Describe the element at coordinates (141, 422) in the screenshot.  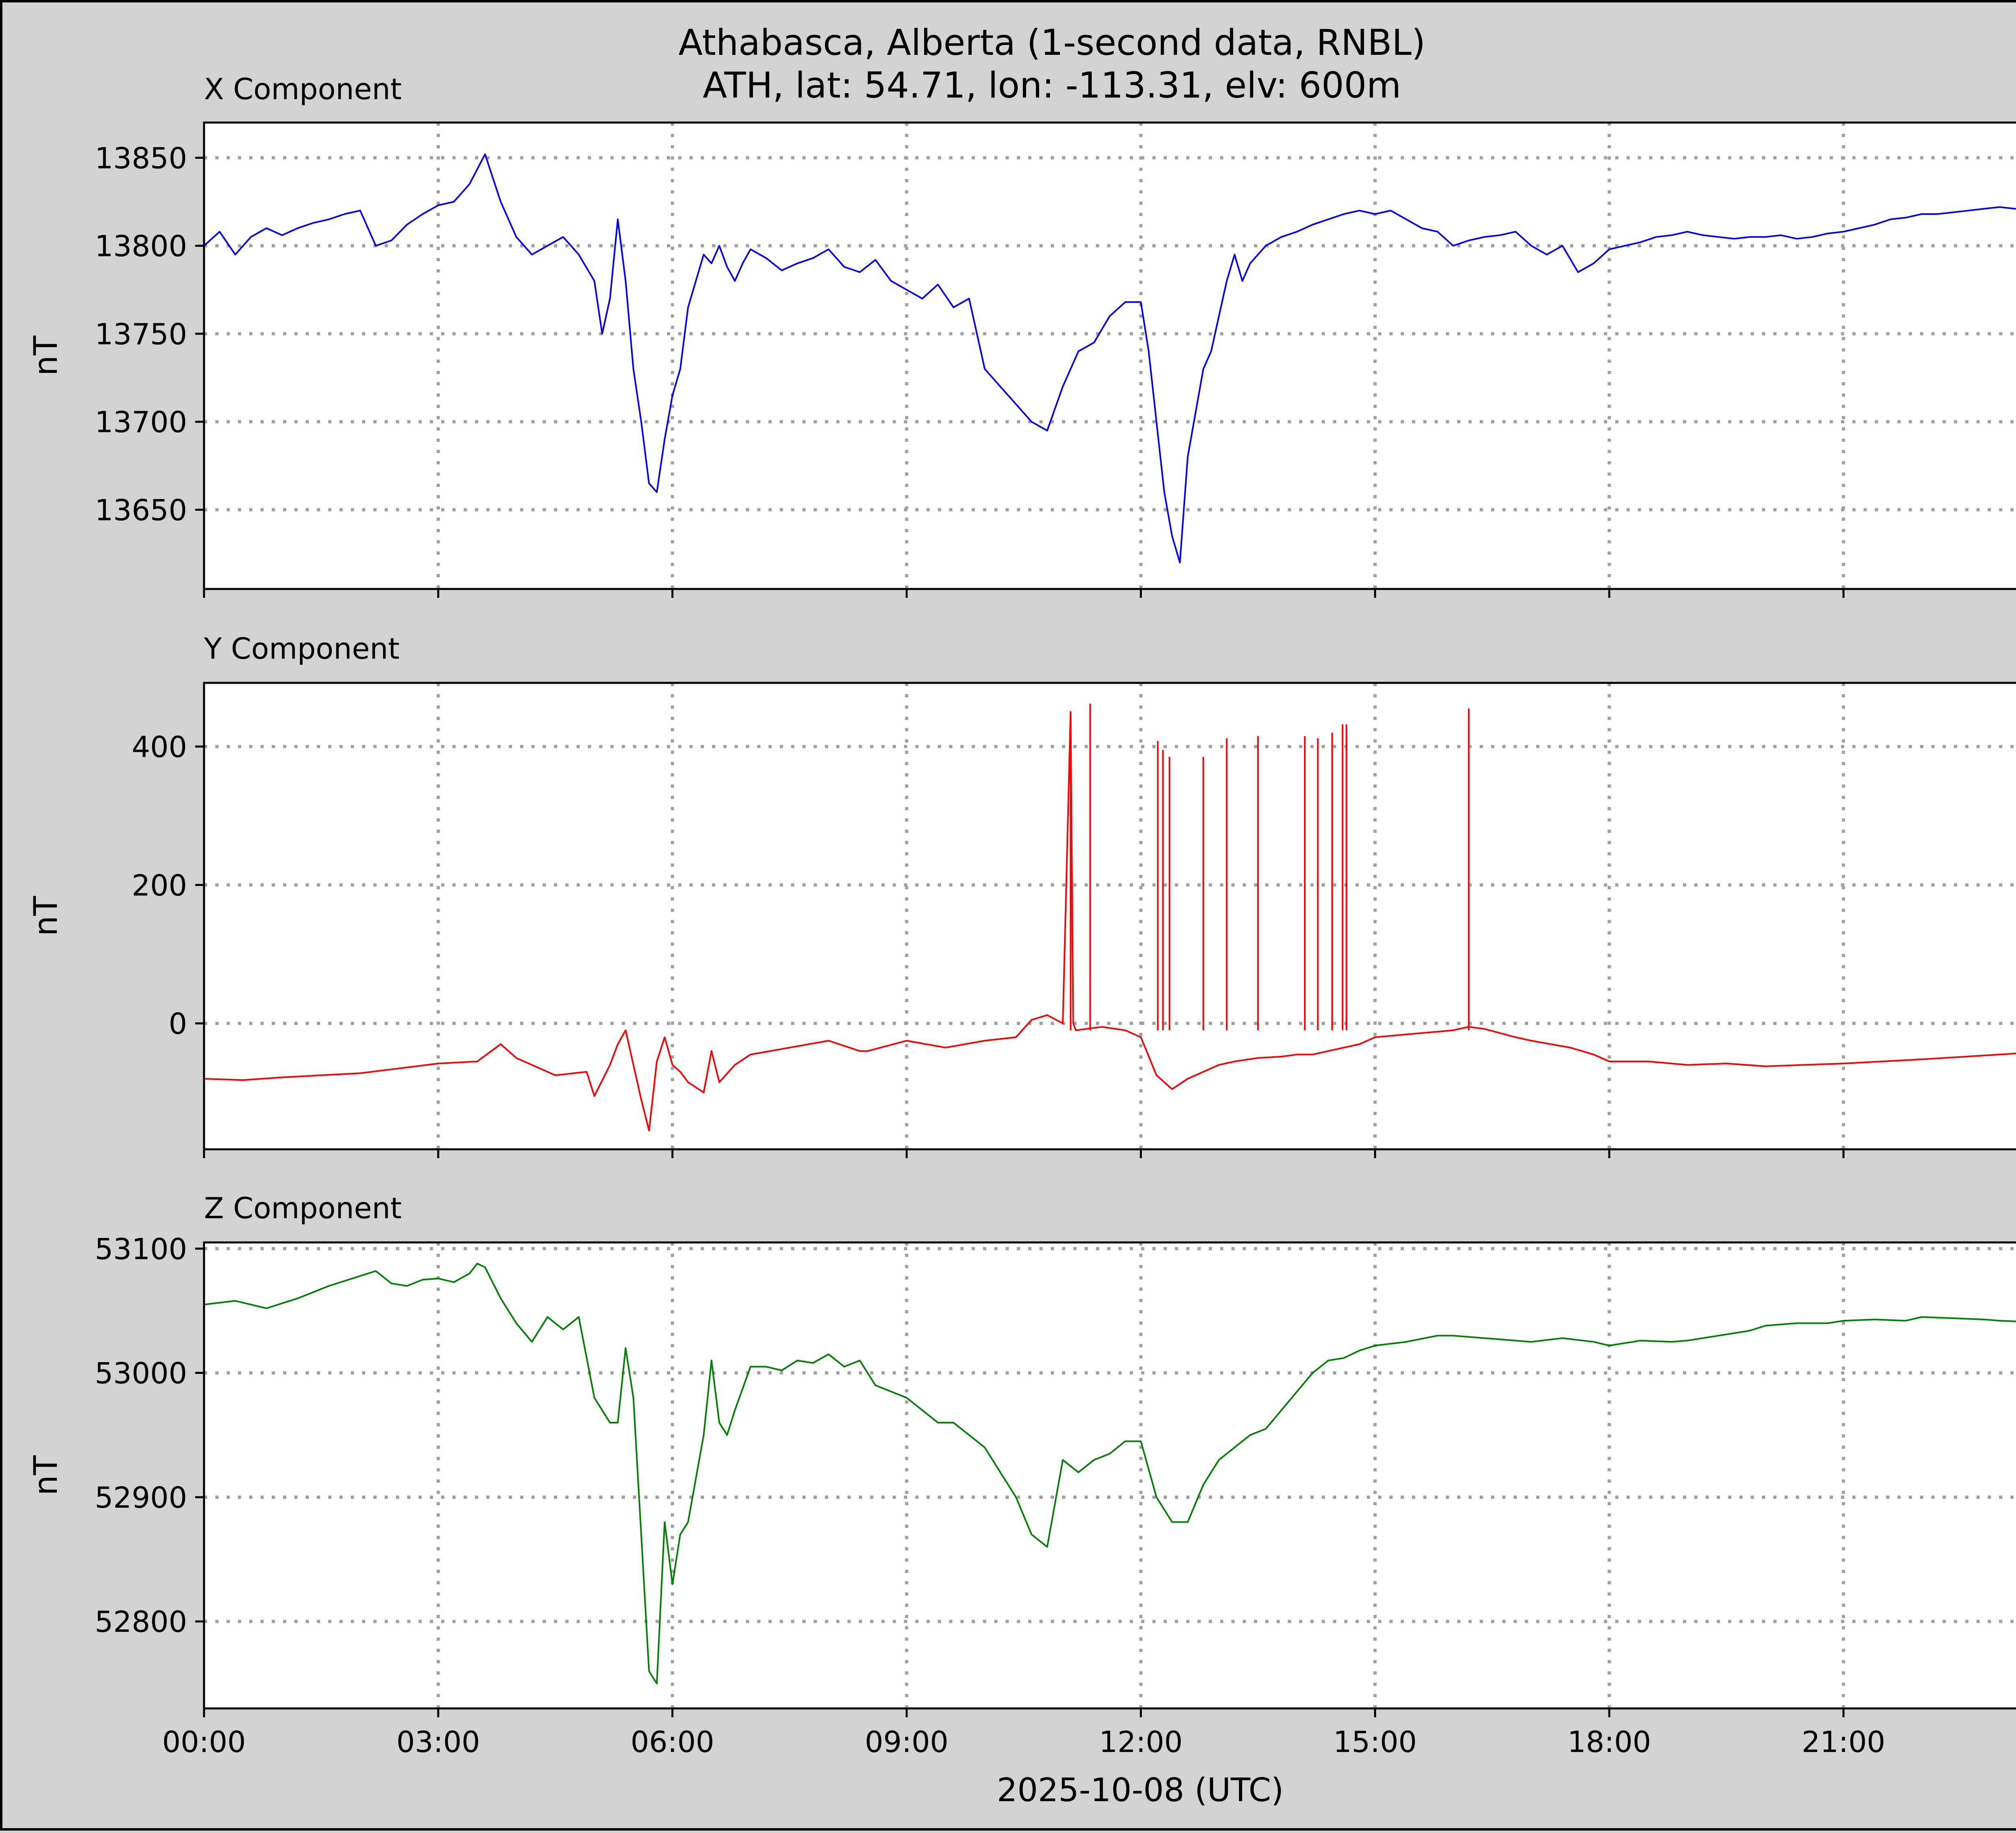
I see `x-y-tick-label: 13700` at that location.